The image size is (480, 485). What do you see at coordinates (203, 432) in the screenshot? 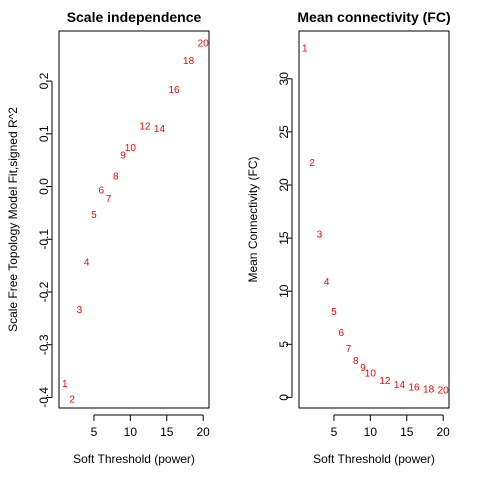
I see `scale-independence-x-tick-label: 20` at bounding box center [203, 432].